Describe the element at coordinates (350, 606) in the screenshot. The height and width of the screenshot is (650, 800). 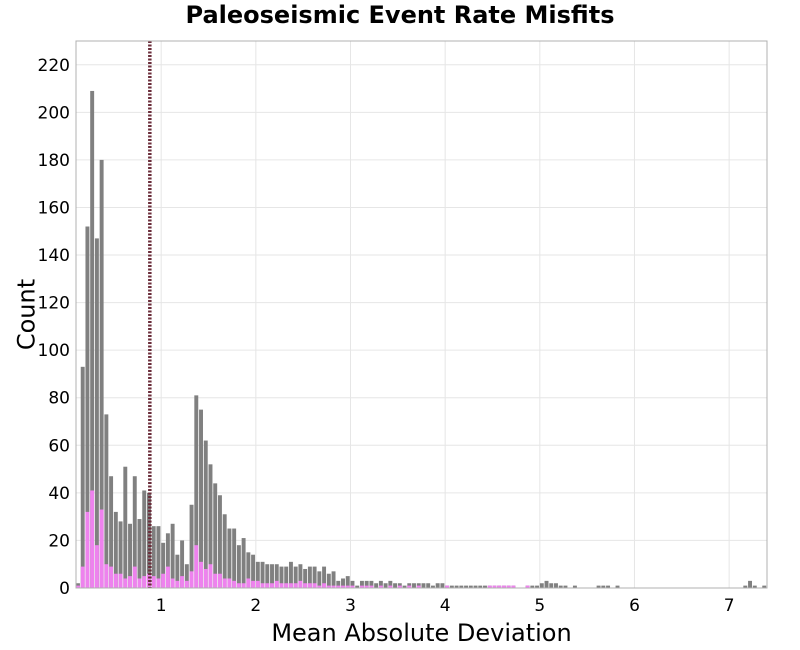
I see `x-tick-label: 3` at that location.